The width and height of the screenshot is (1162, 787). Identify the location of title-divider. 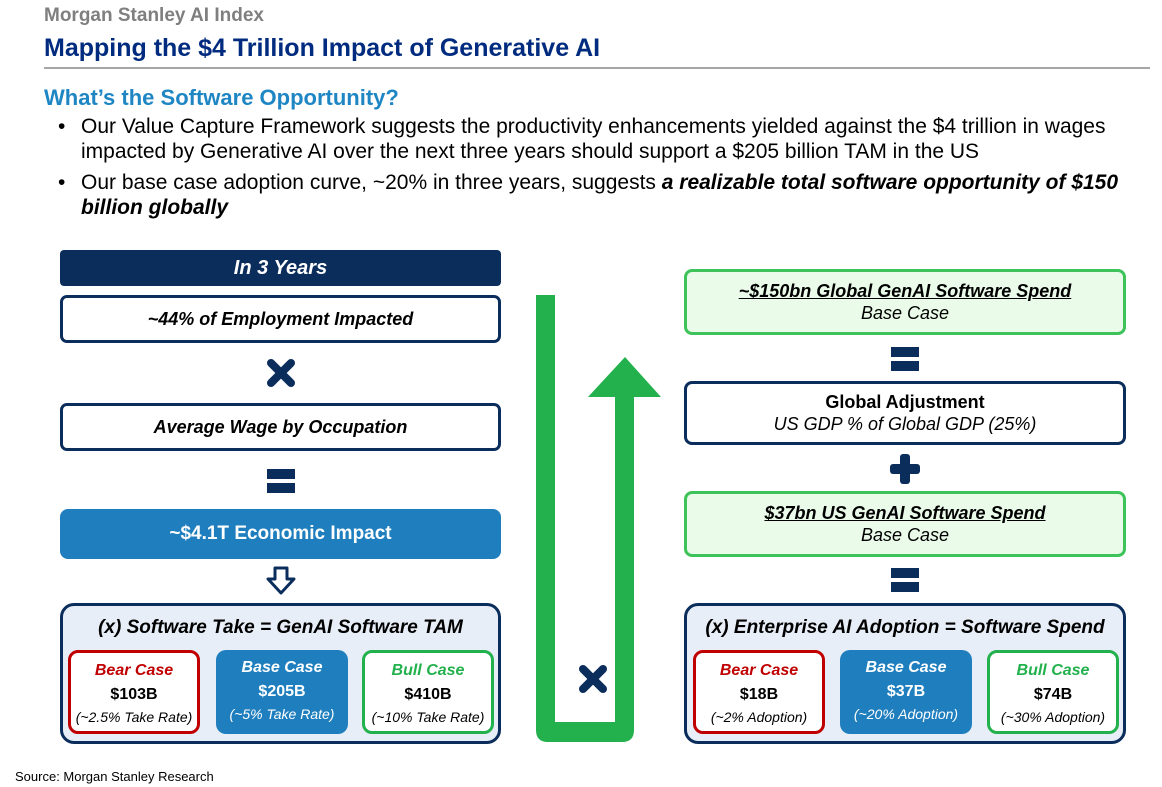
(597, 68).